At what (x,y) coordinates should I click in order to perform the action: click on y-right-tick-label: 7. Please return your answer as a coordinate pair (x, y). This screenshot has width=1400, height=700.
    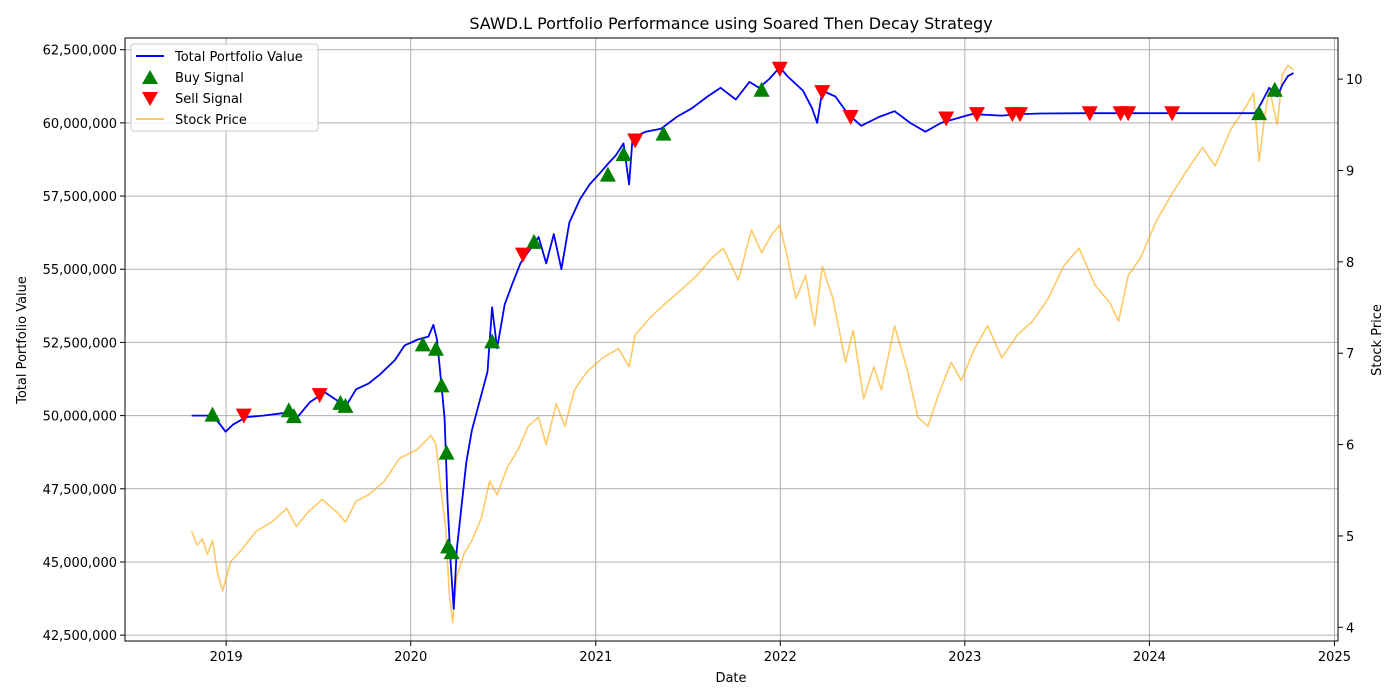
    Looking at the image, I should click on (1350, 354).